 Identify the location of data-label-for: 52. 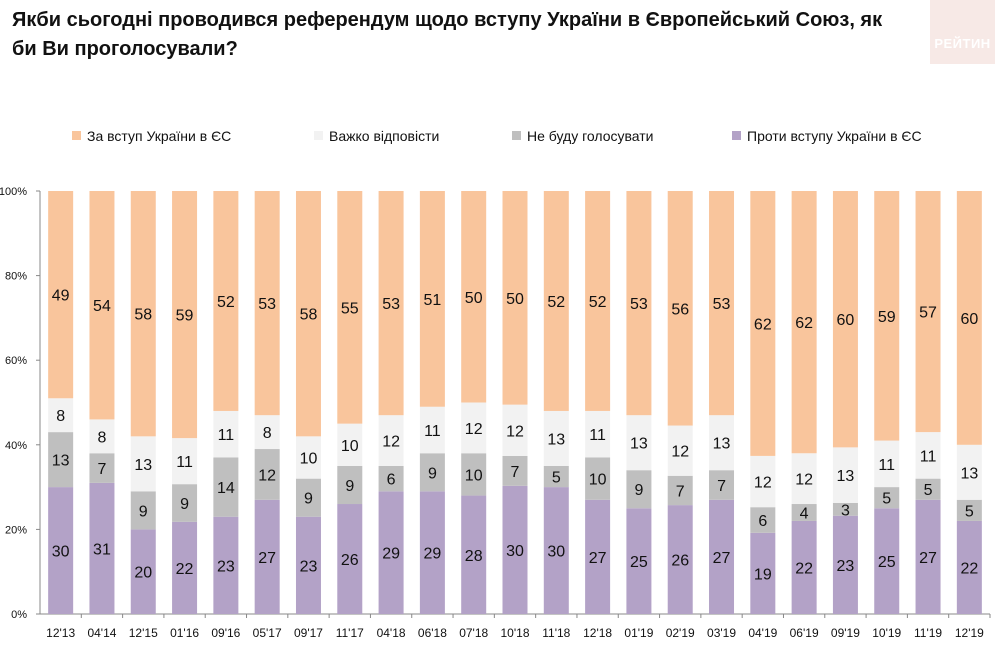
(556, 302).